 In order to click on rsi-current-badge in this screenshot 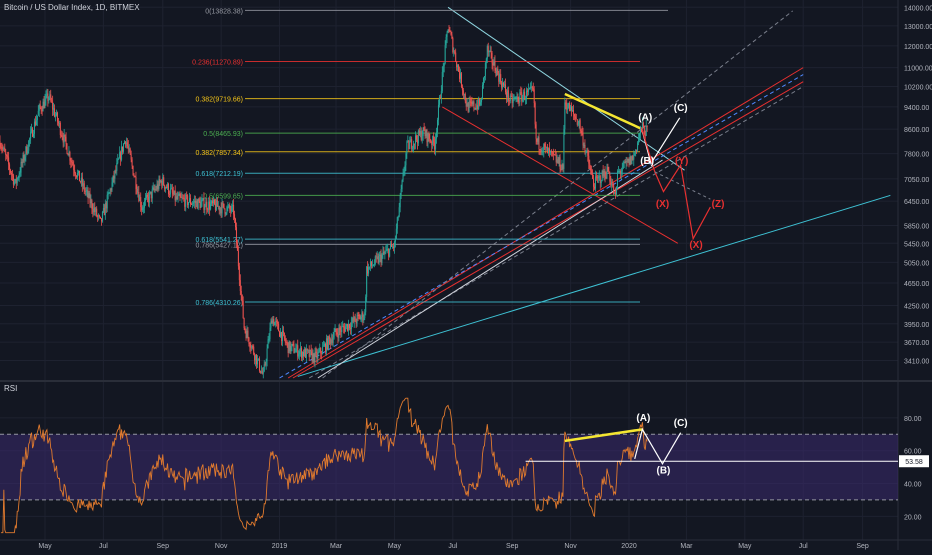, I will do `click(914, 461)`.